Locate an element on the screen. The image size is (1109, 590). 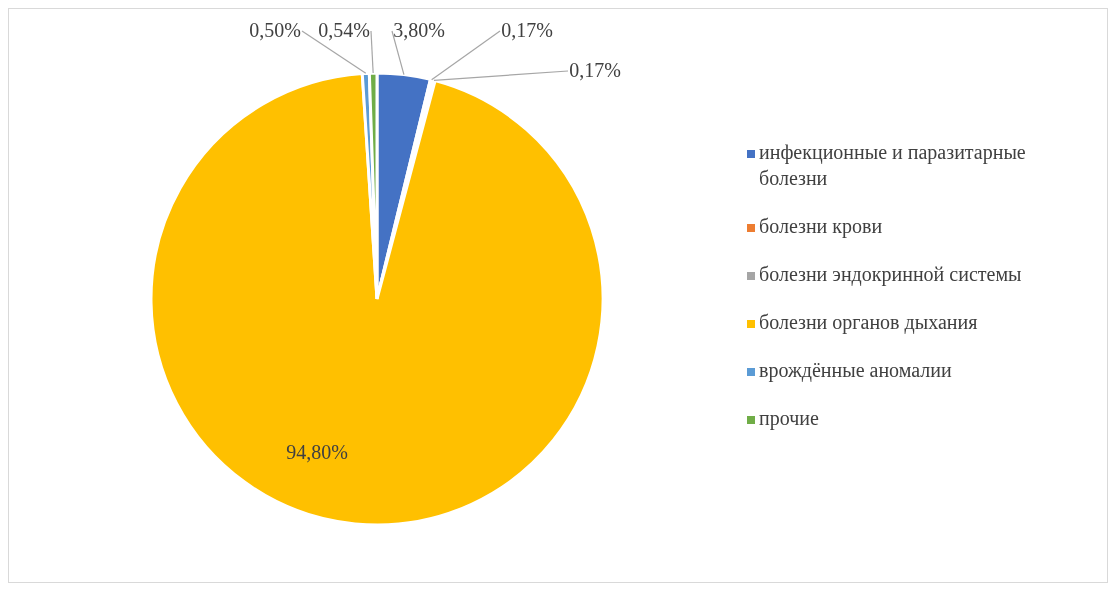
data-label: 3,80% is located at coordinates (419, 30).